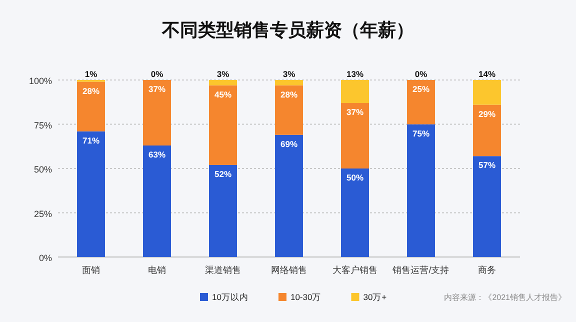 This screenshot has height=322, width=576. Describe the element at coordinates (91, 74) in the screenshot. I see `data-label: 1%` at that location.